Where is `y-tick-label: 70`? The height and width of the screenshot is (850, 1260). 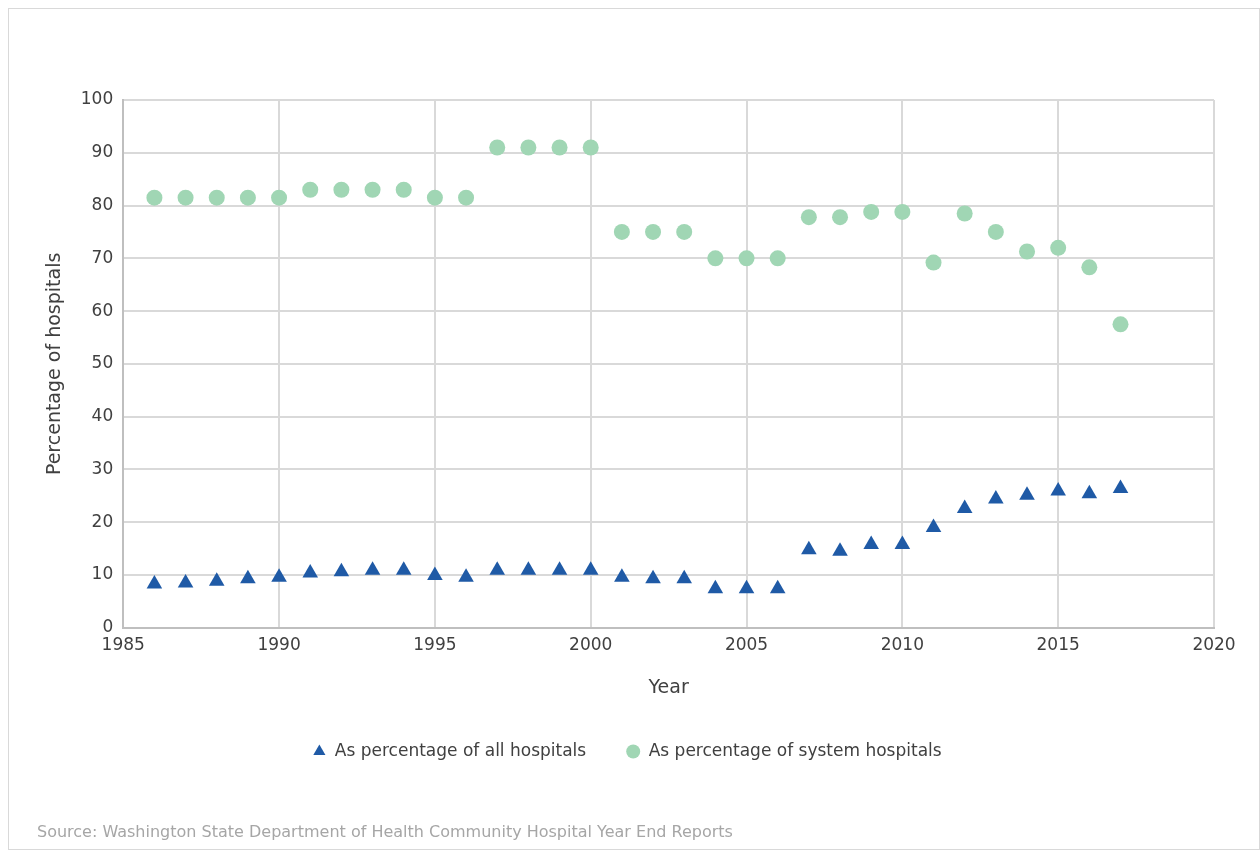
y-tick-label: 70 is located at coordinates (102, 256).